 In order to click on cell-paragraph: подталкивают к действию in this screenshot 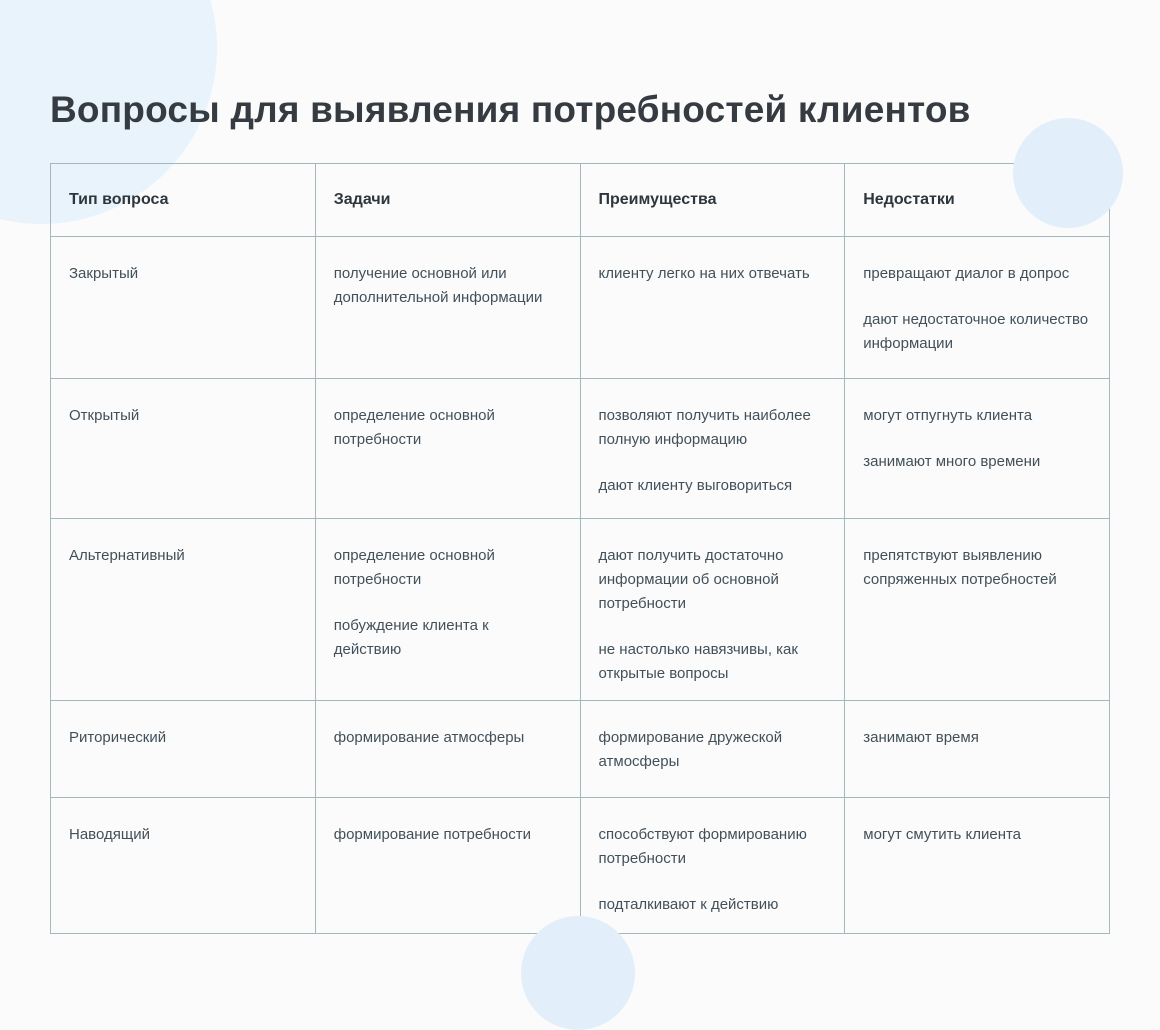, I will do `click(688, 904)`.